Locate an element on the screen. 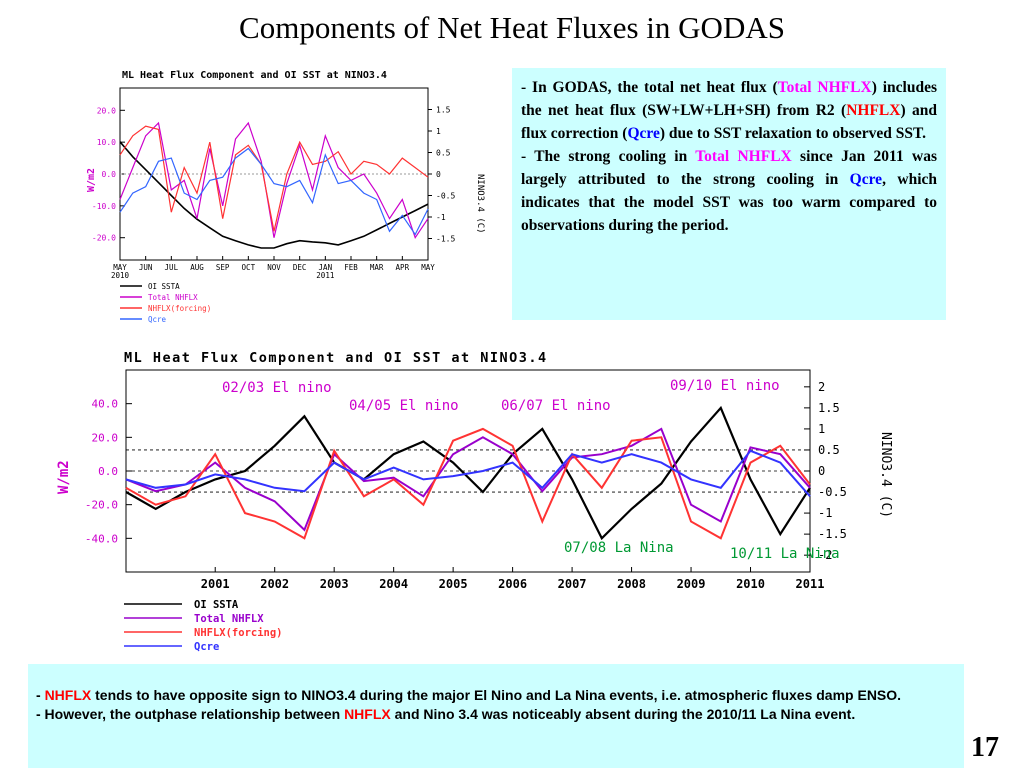  chart1-xtick-label: JAN is located at coordinates (326, 267).